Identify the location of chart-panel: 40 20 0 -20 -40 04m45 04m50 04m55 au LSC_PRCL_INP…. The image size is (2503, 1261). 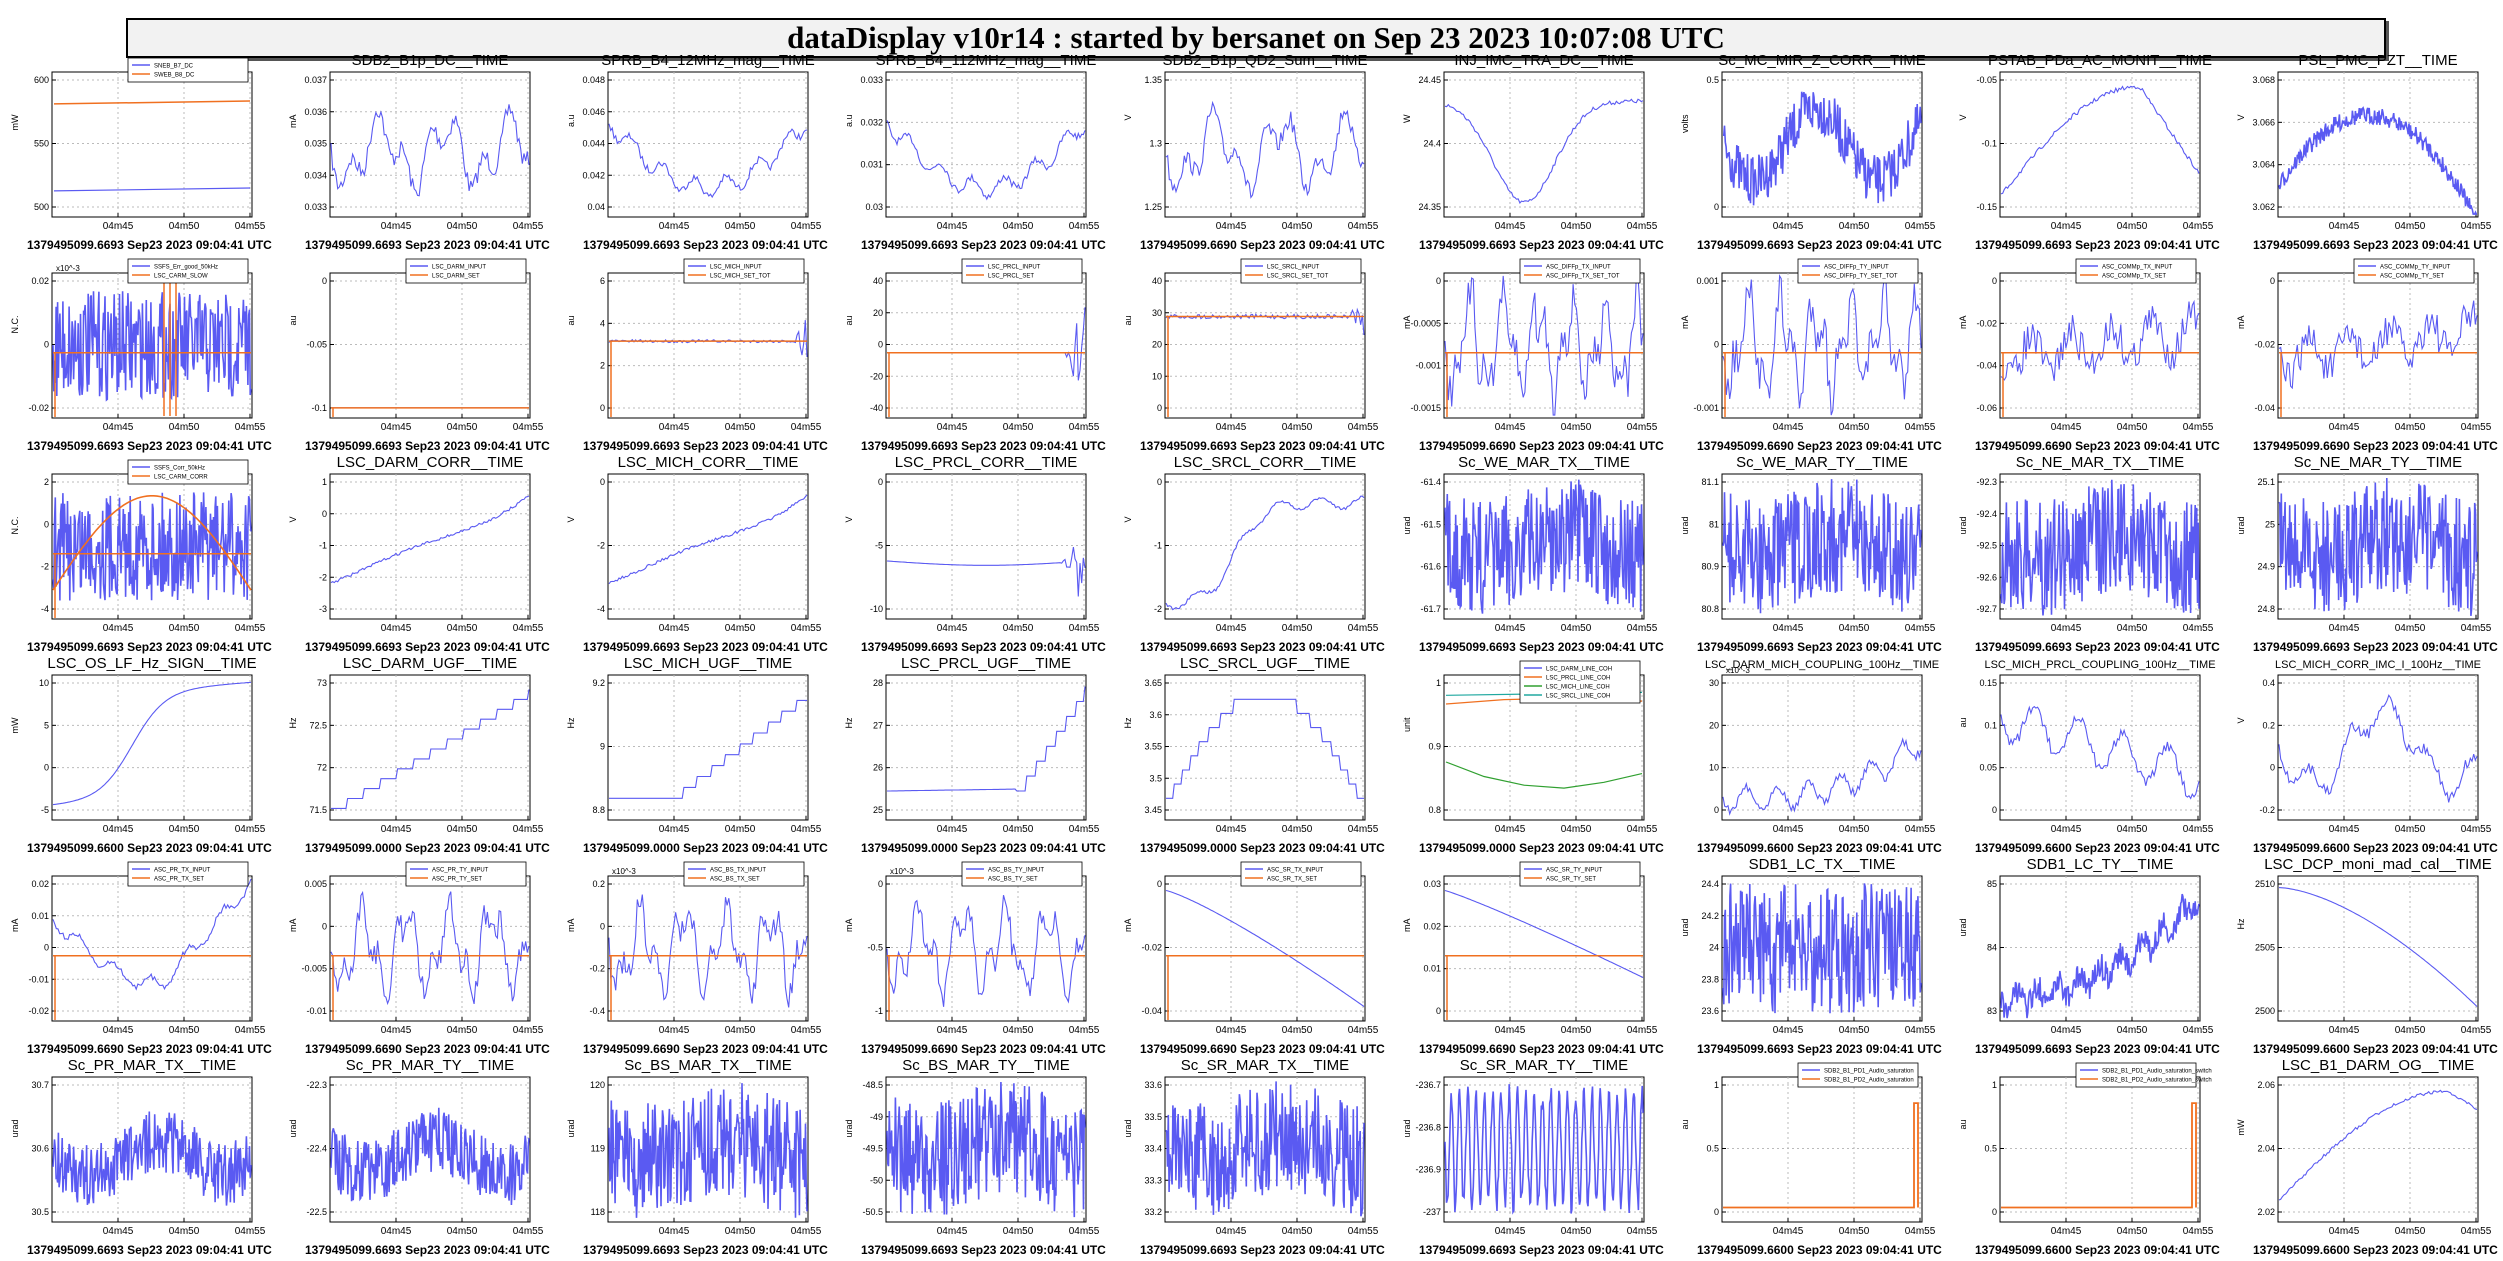
(975, 355).